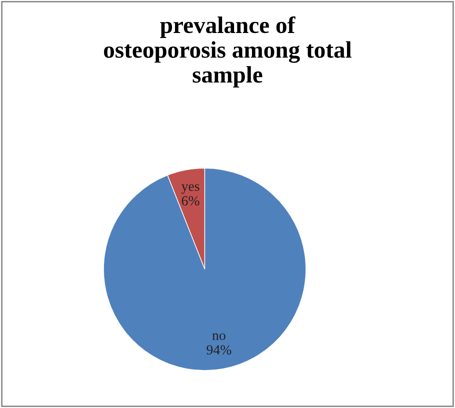 This screenshot has width=455, height=408. Describe the element at coordinates (219, 350) in the screenshot. I see `data-label: 94%` at that location.